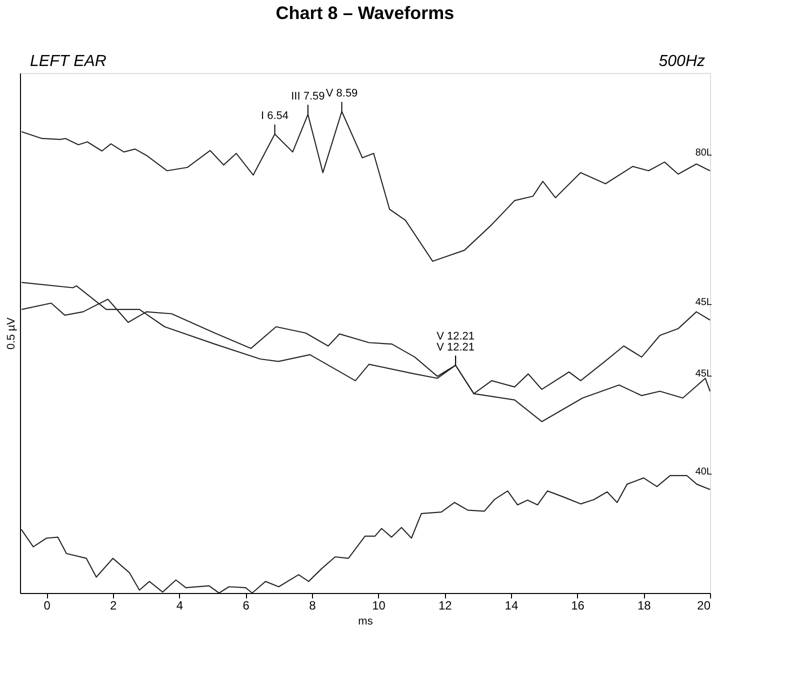  Describe the element at coordinates (342, 94) in the screenshot. I see `annotation: V 8.59` at that location.